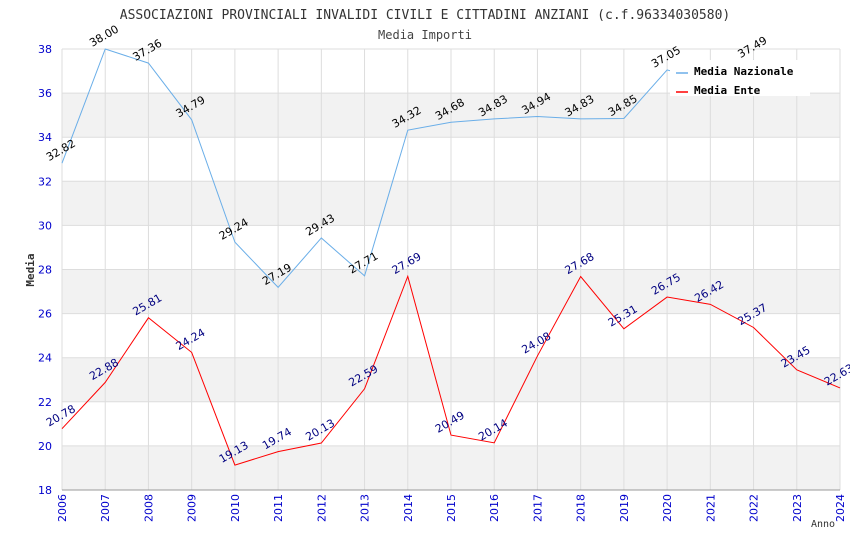 This screenshot has height=550, width=850. I want to click on y-axis-label: Media, so click(30, 269).